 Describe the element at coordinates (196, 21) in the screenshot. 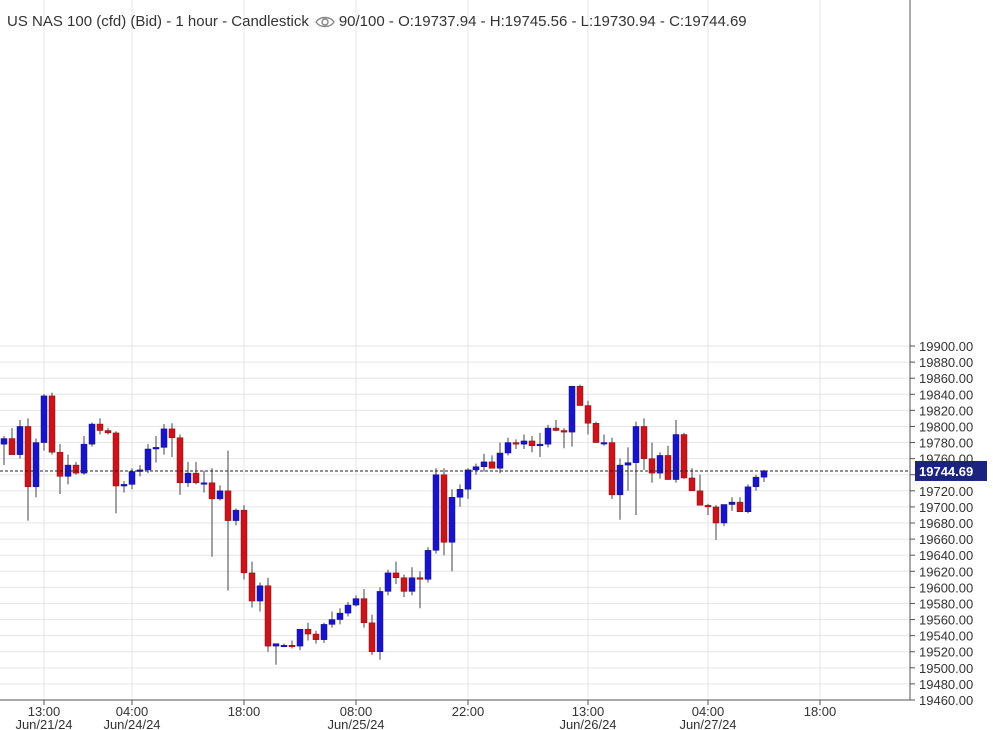

I see `timeframe-label: 1 hour` at that location.